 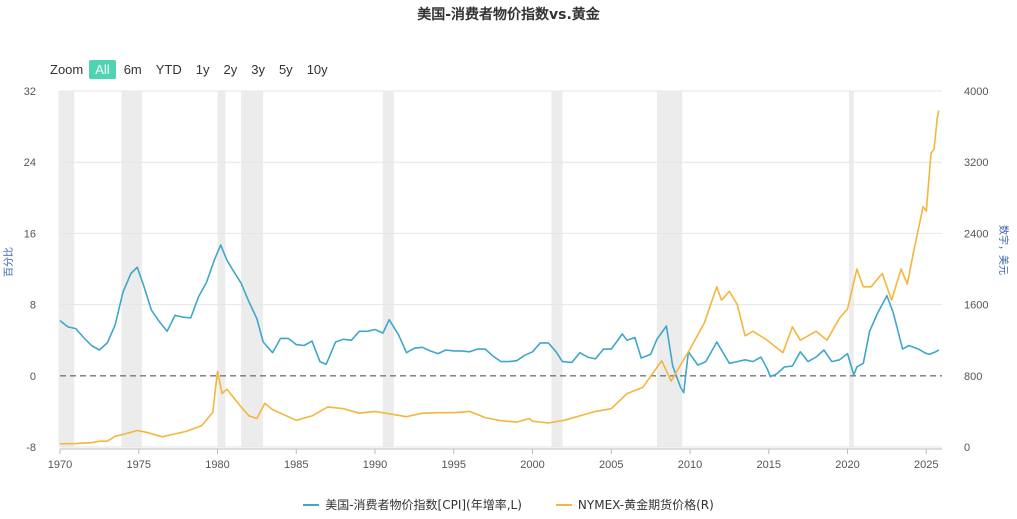 I want to click on legend-item-cpi: 美国-消费者物价指数[CPI](年增率,L), so click(x=412, y=504).